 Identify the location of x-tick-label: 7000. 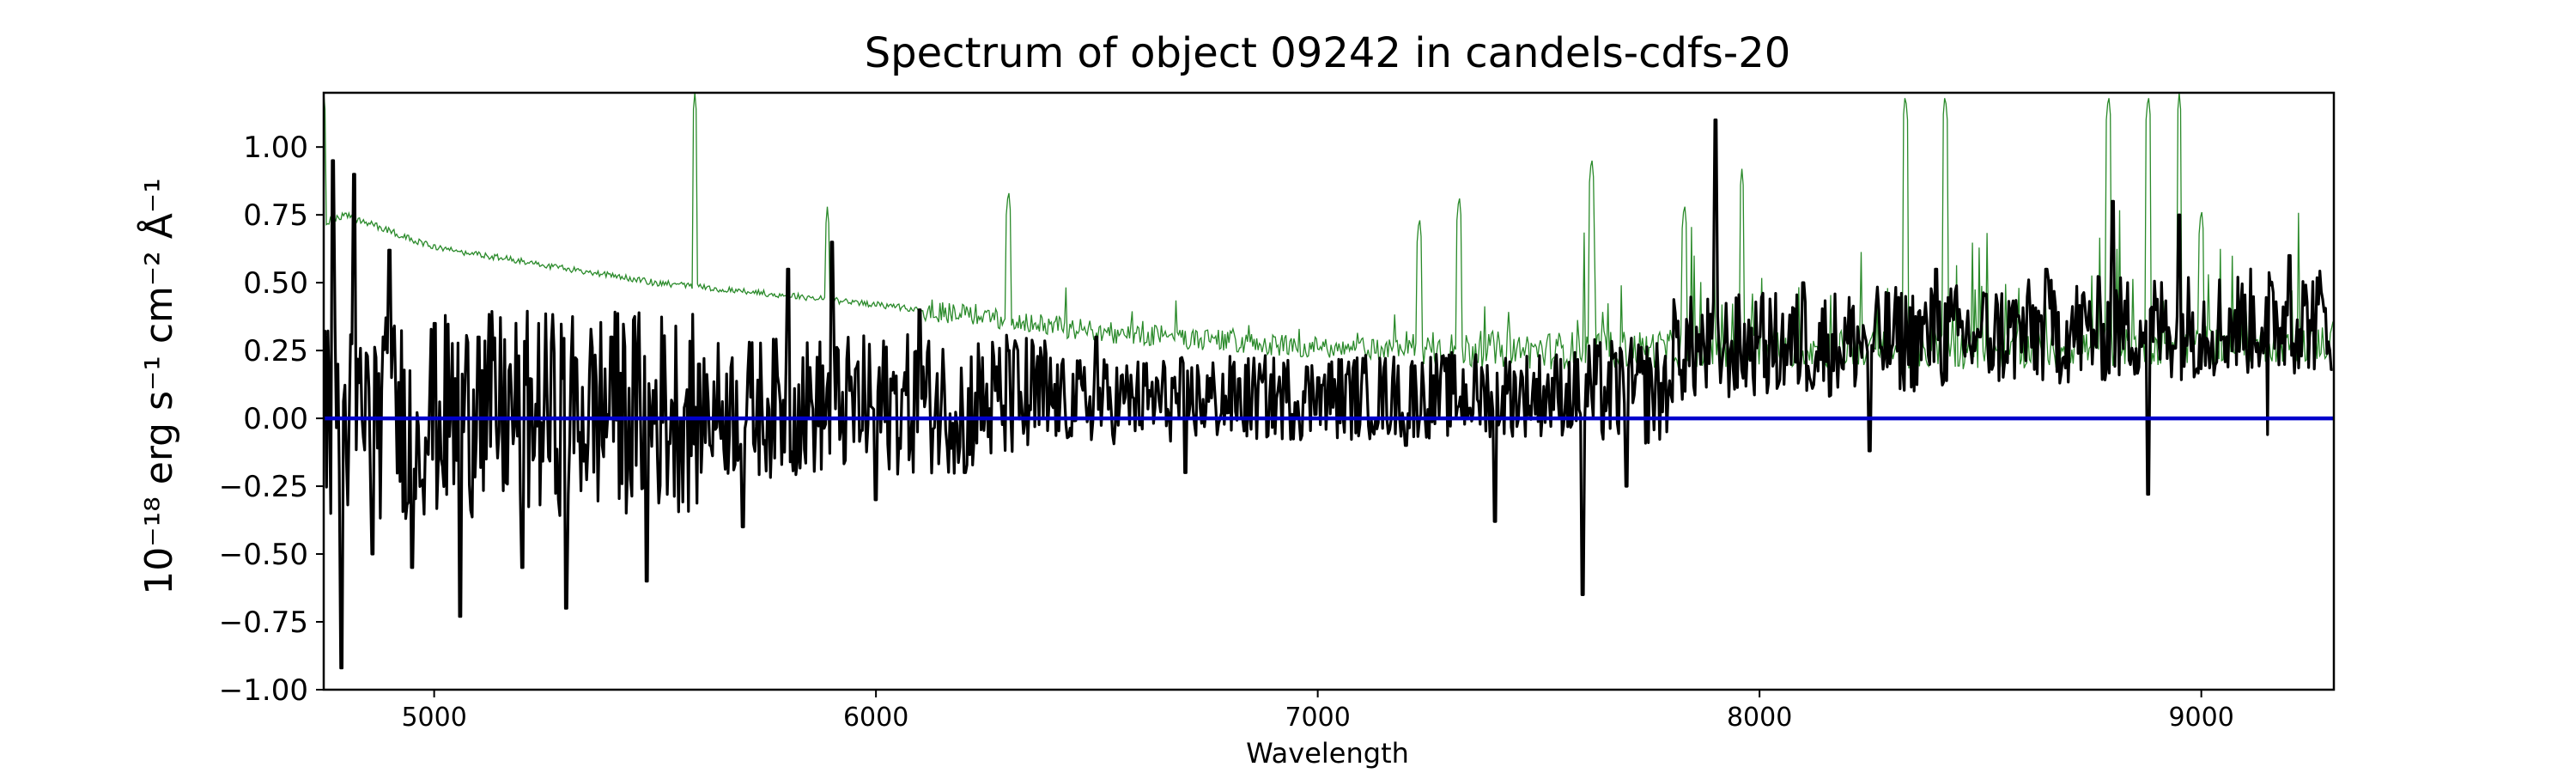
(1317, 718).